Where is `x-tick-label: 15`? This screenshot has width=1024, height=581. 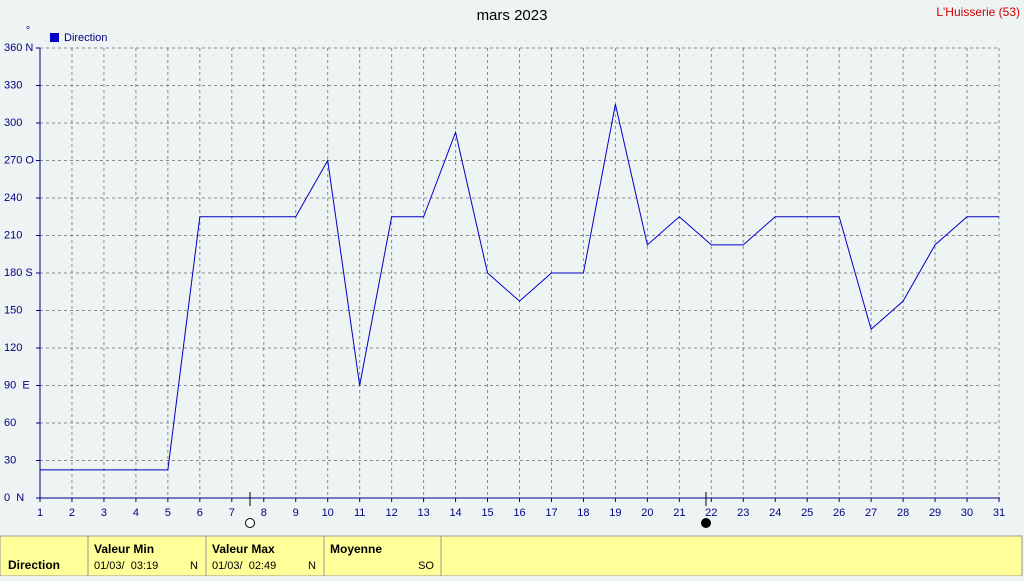
x-tick-label: 15 is located at coordinates (487, 513).